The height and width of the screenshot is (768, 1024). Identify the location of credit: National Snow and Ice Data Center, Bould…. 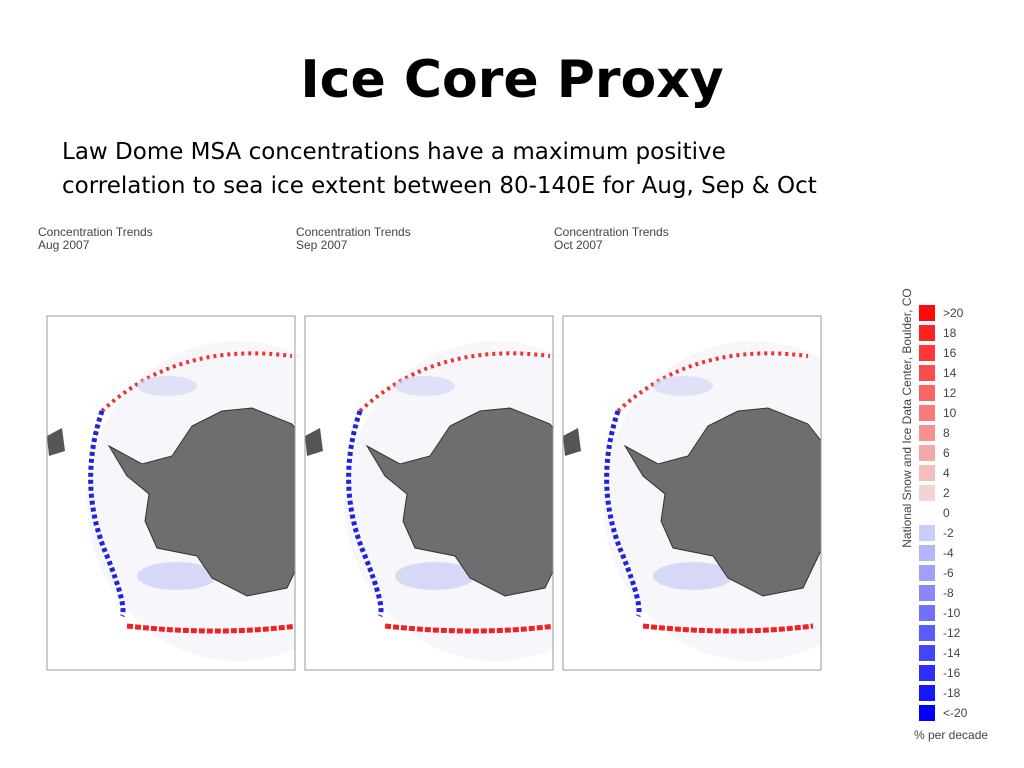
(907, 417).